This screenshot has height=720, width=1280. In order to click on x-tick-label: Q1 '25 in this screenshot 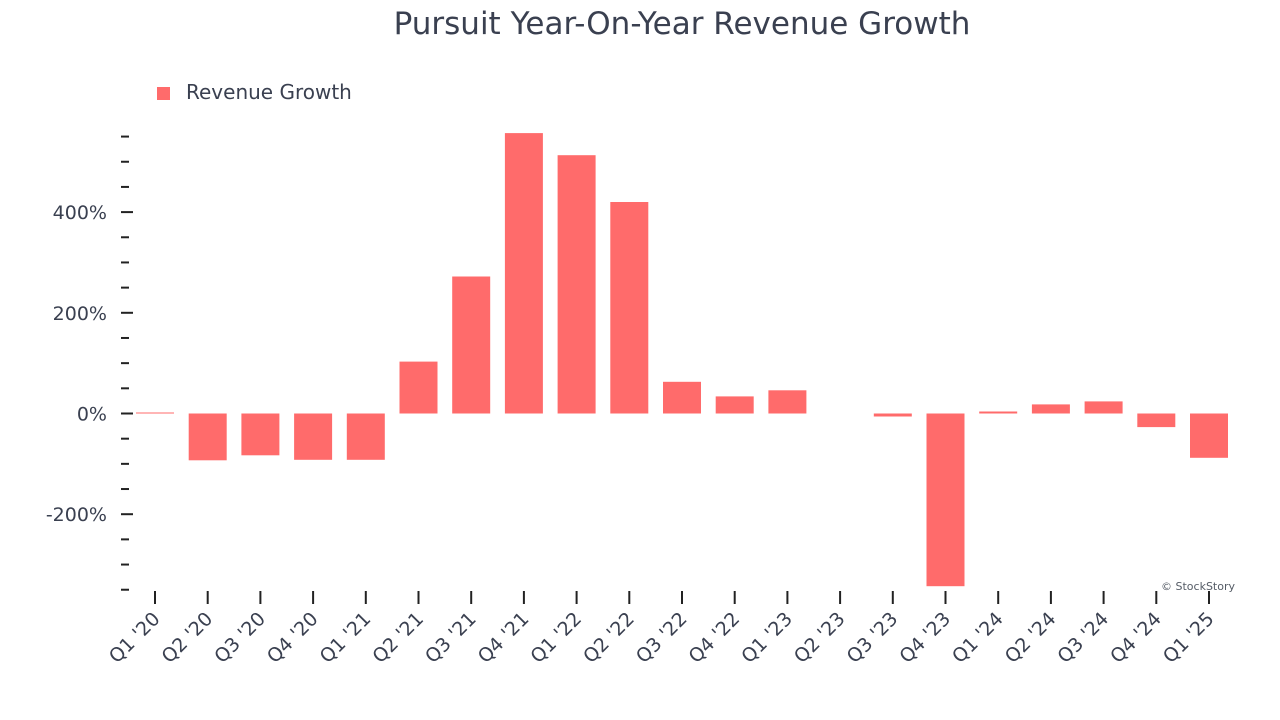, I will do `click(1189, 638)`.